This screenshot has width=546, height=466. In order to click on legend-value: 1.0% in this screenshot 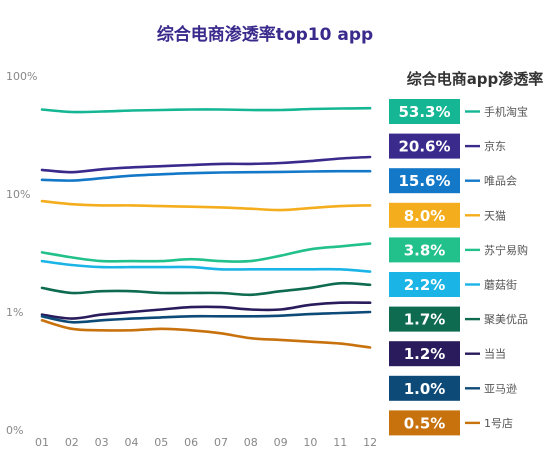, I will do `click(425, 389)`.